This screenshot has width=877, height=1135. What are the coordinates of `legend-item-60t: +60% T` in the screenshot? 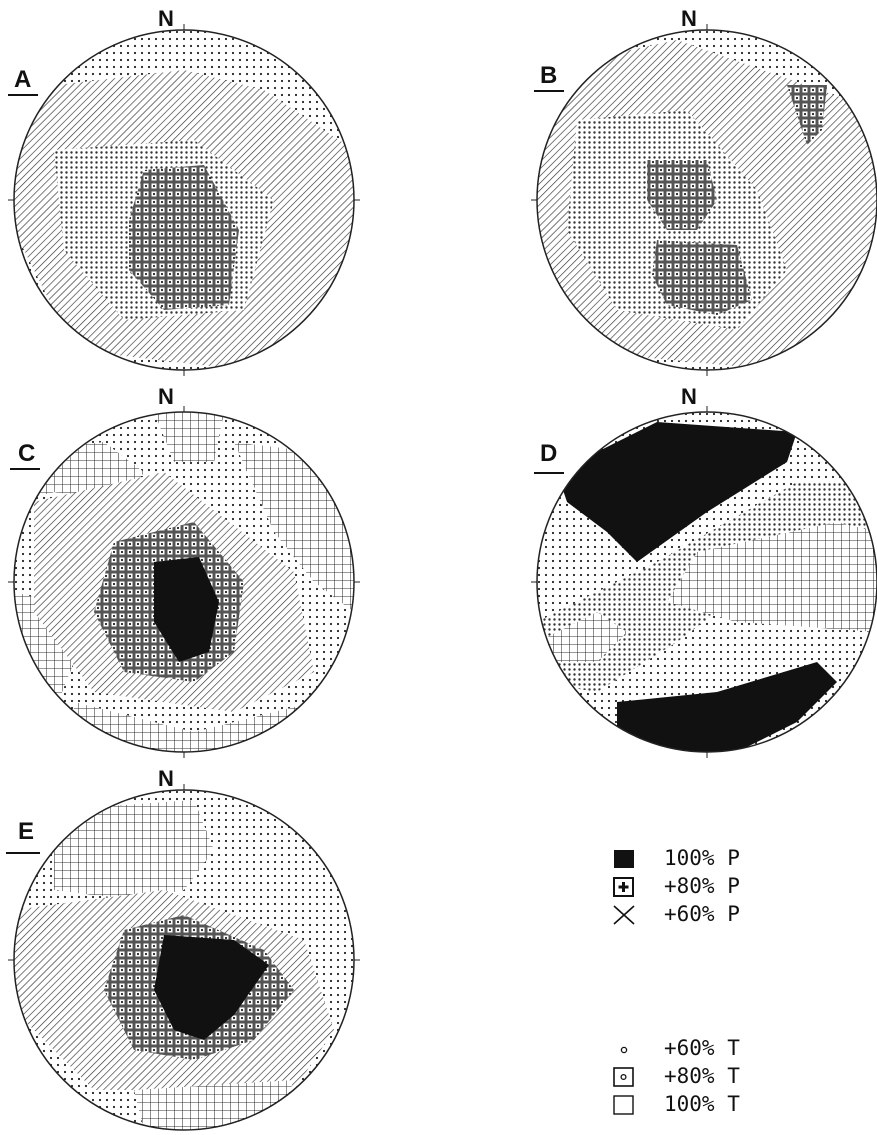 It's located at (722, 1049).